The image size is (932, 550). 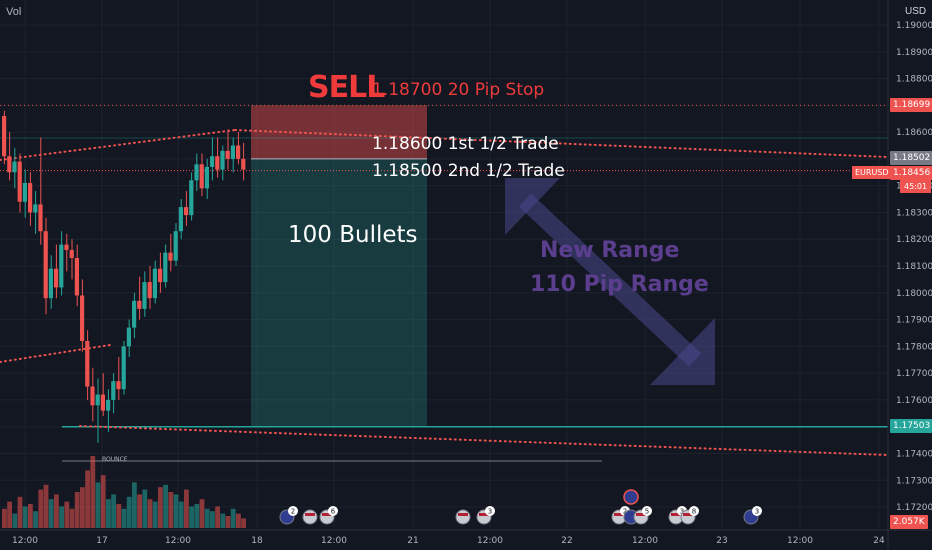 What do you see at coordinates (257, 541) in the screenshot?
I see `time-tick-label: 18` at bounding box center [257, 541].